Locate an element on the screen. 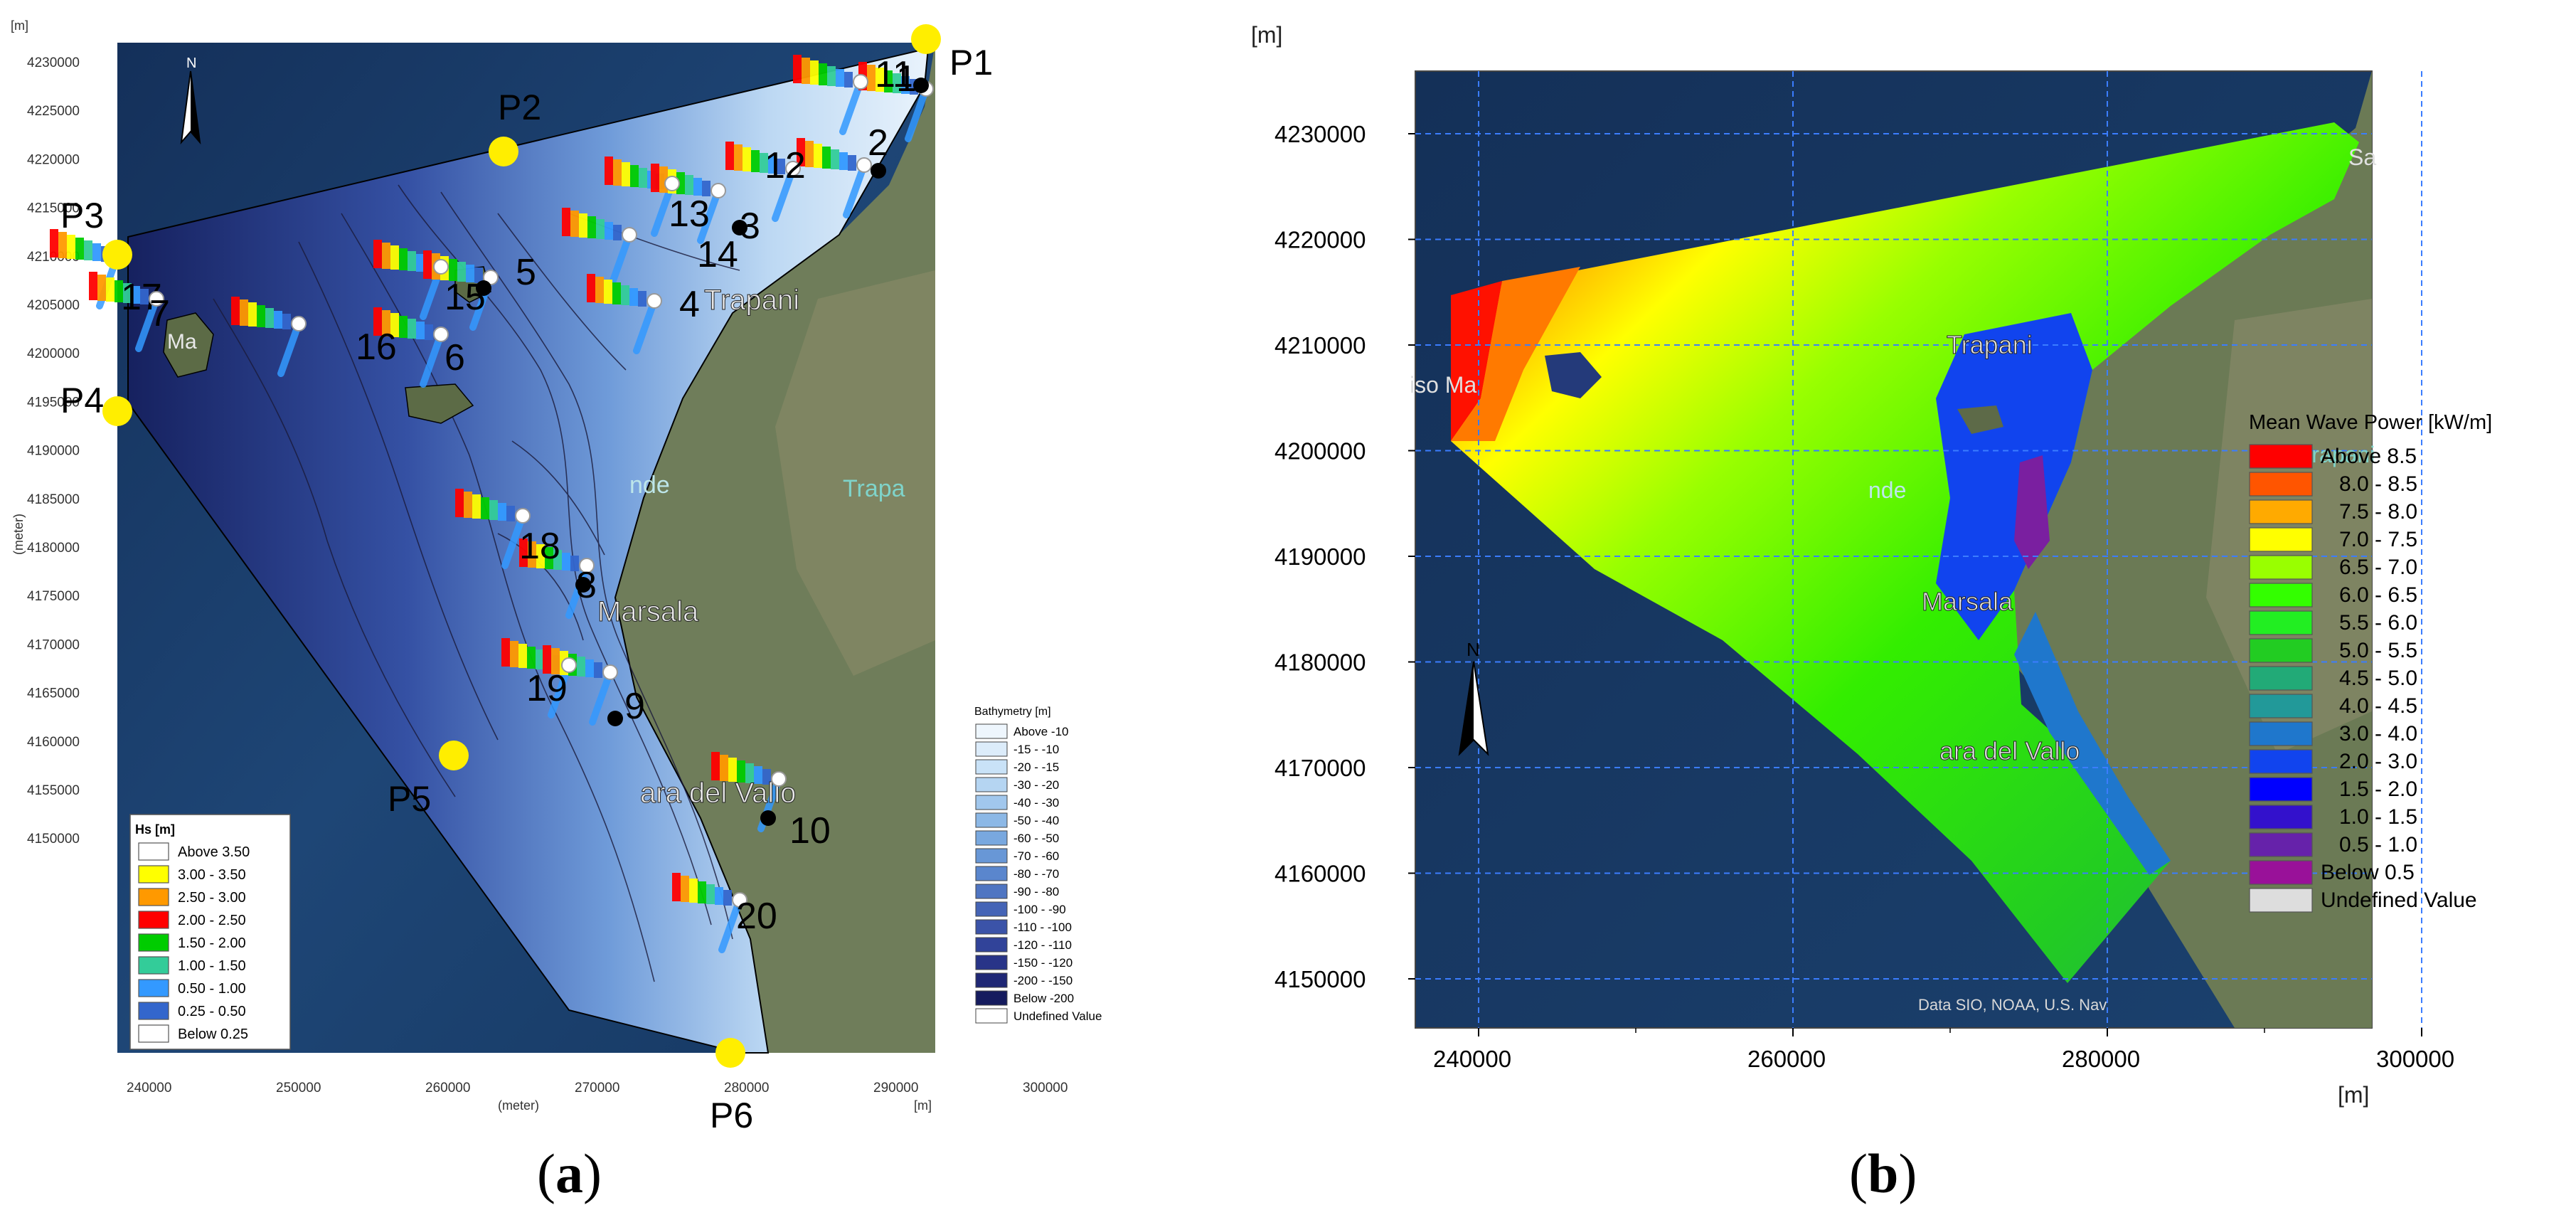  station-label: 6 is located at coordinates (455, 357).